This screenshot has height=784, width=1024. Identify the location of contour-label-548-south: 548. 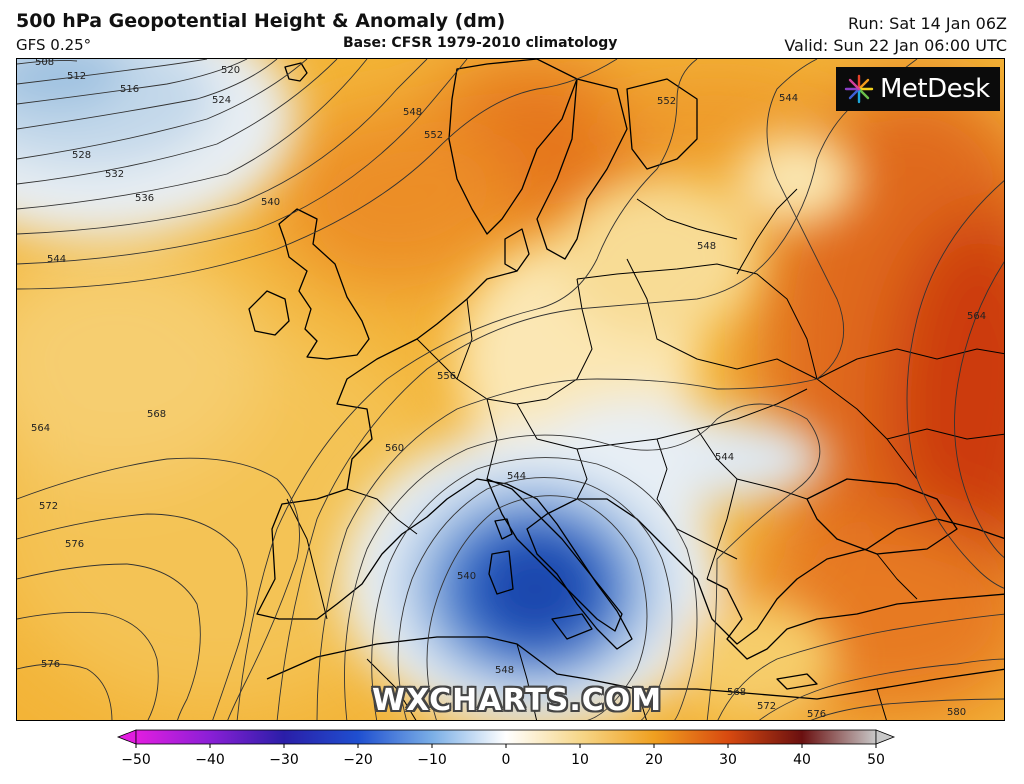
(504, 670).